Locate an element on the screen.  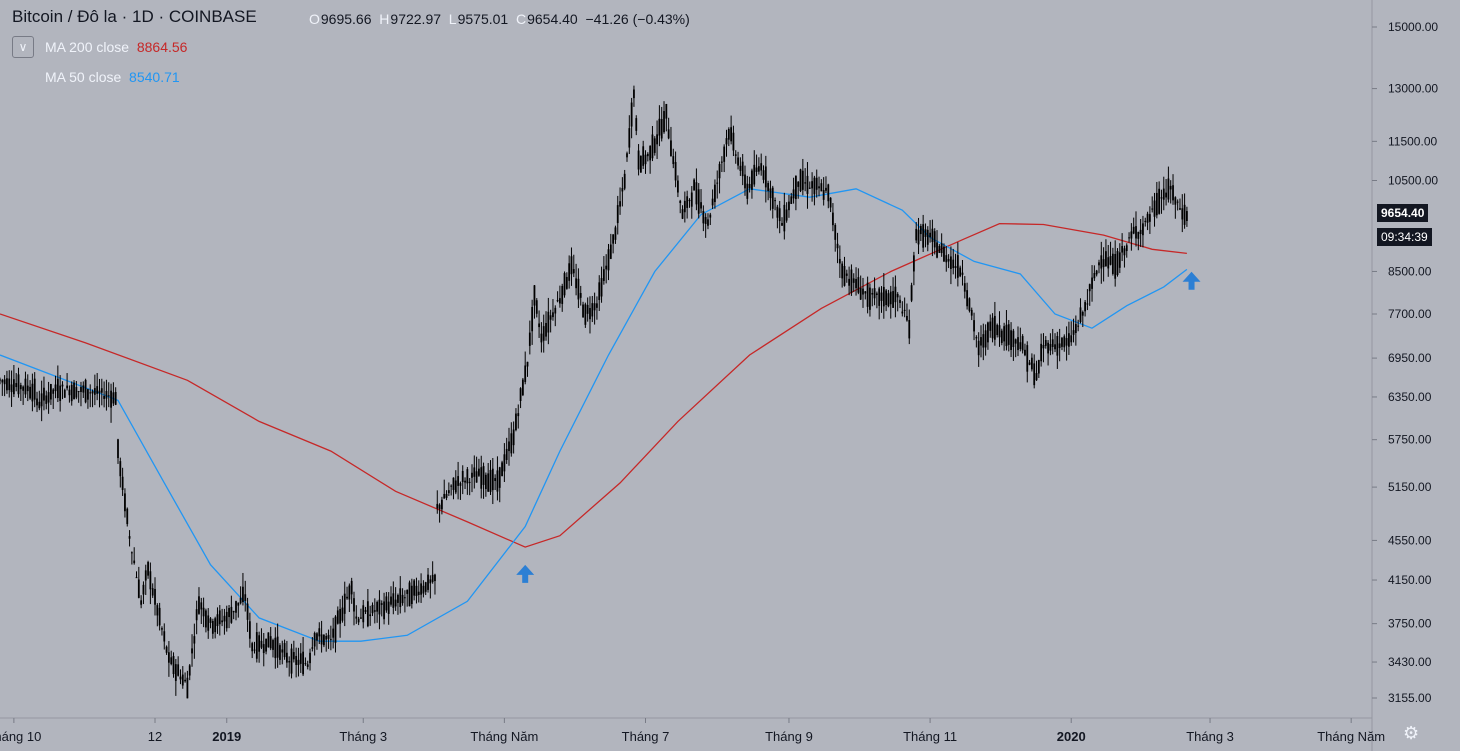
indicator-ma200: MA 200 close 8864.56 is located at coordinates (116, 47).